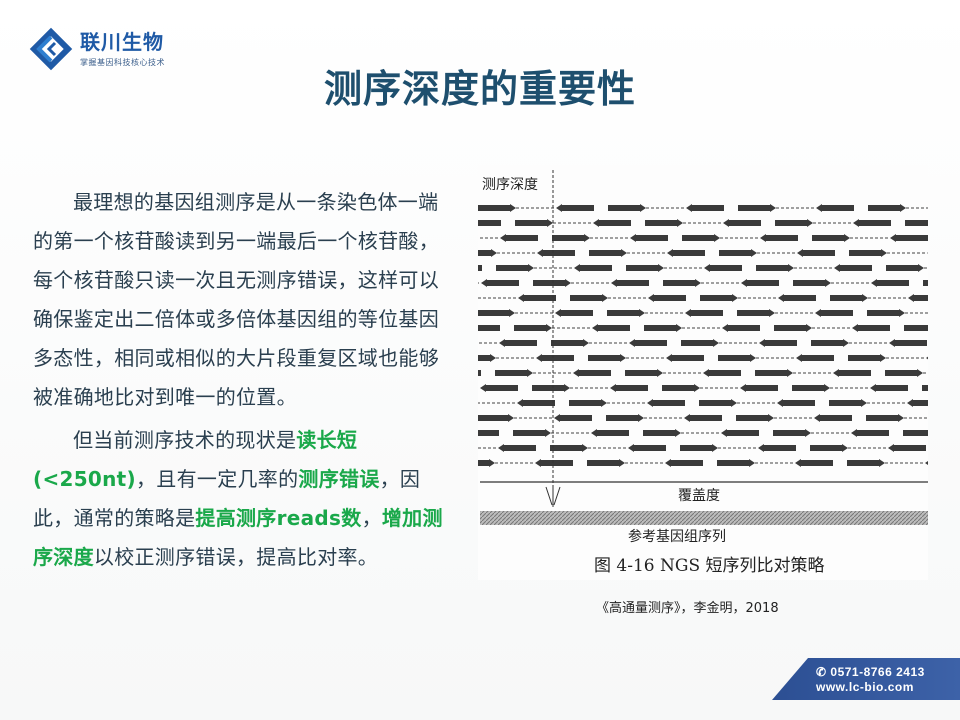  What do you see at coordinates (704, 518) in the screenshot?
I see `reference-genome-bar` at bounding box center [704, 518].